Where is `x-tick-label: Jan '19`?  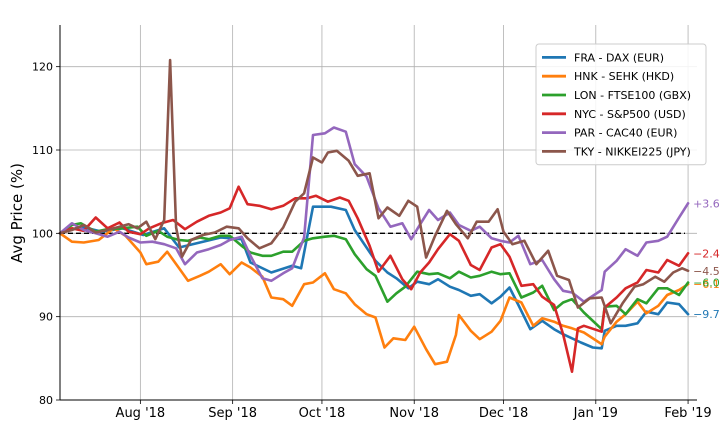
x-tick-label: Jan '19 is located at coordinates (595, 413).